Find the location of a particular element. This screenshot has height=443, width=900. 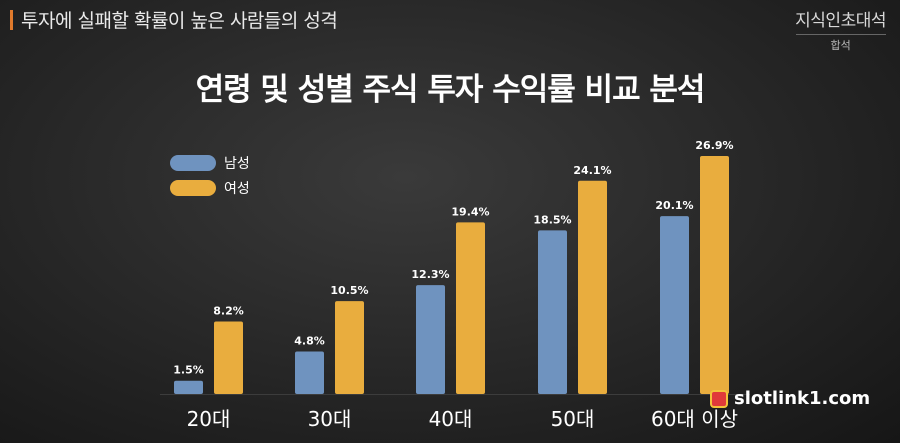

watermark-text: slotlink1.com is located at coordinates (802, 398).